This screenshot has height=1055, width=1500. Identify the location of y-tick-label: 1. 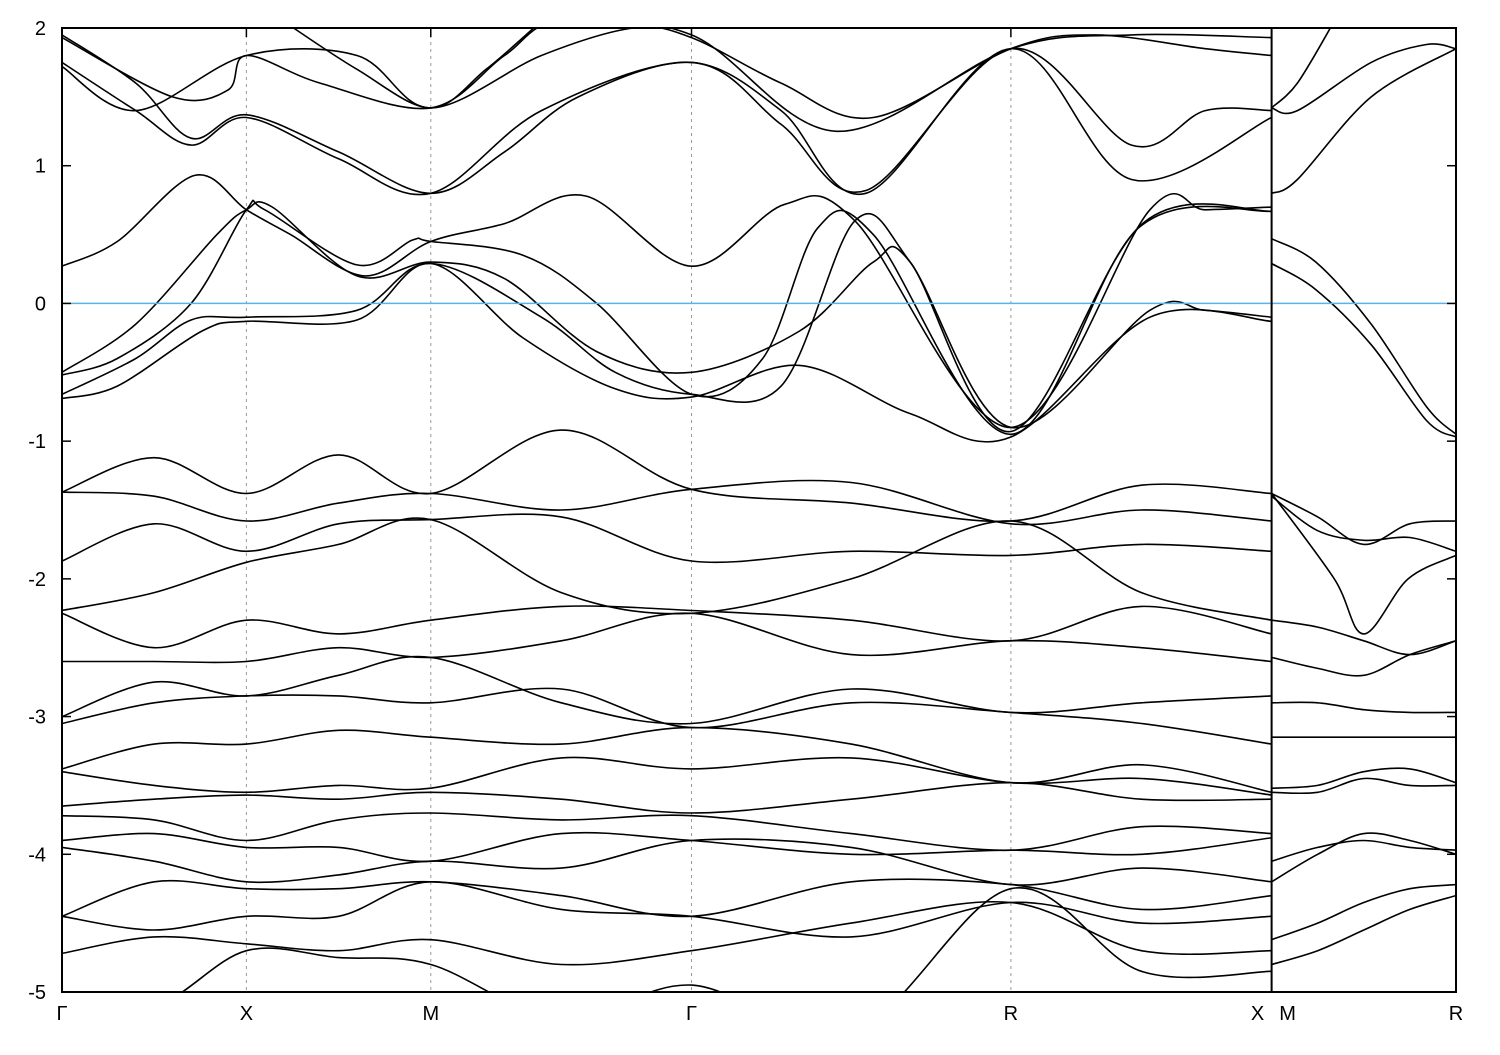
(40, 167).